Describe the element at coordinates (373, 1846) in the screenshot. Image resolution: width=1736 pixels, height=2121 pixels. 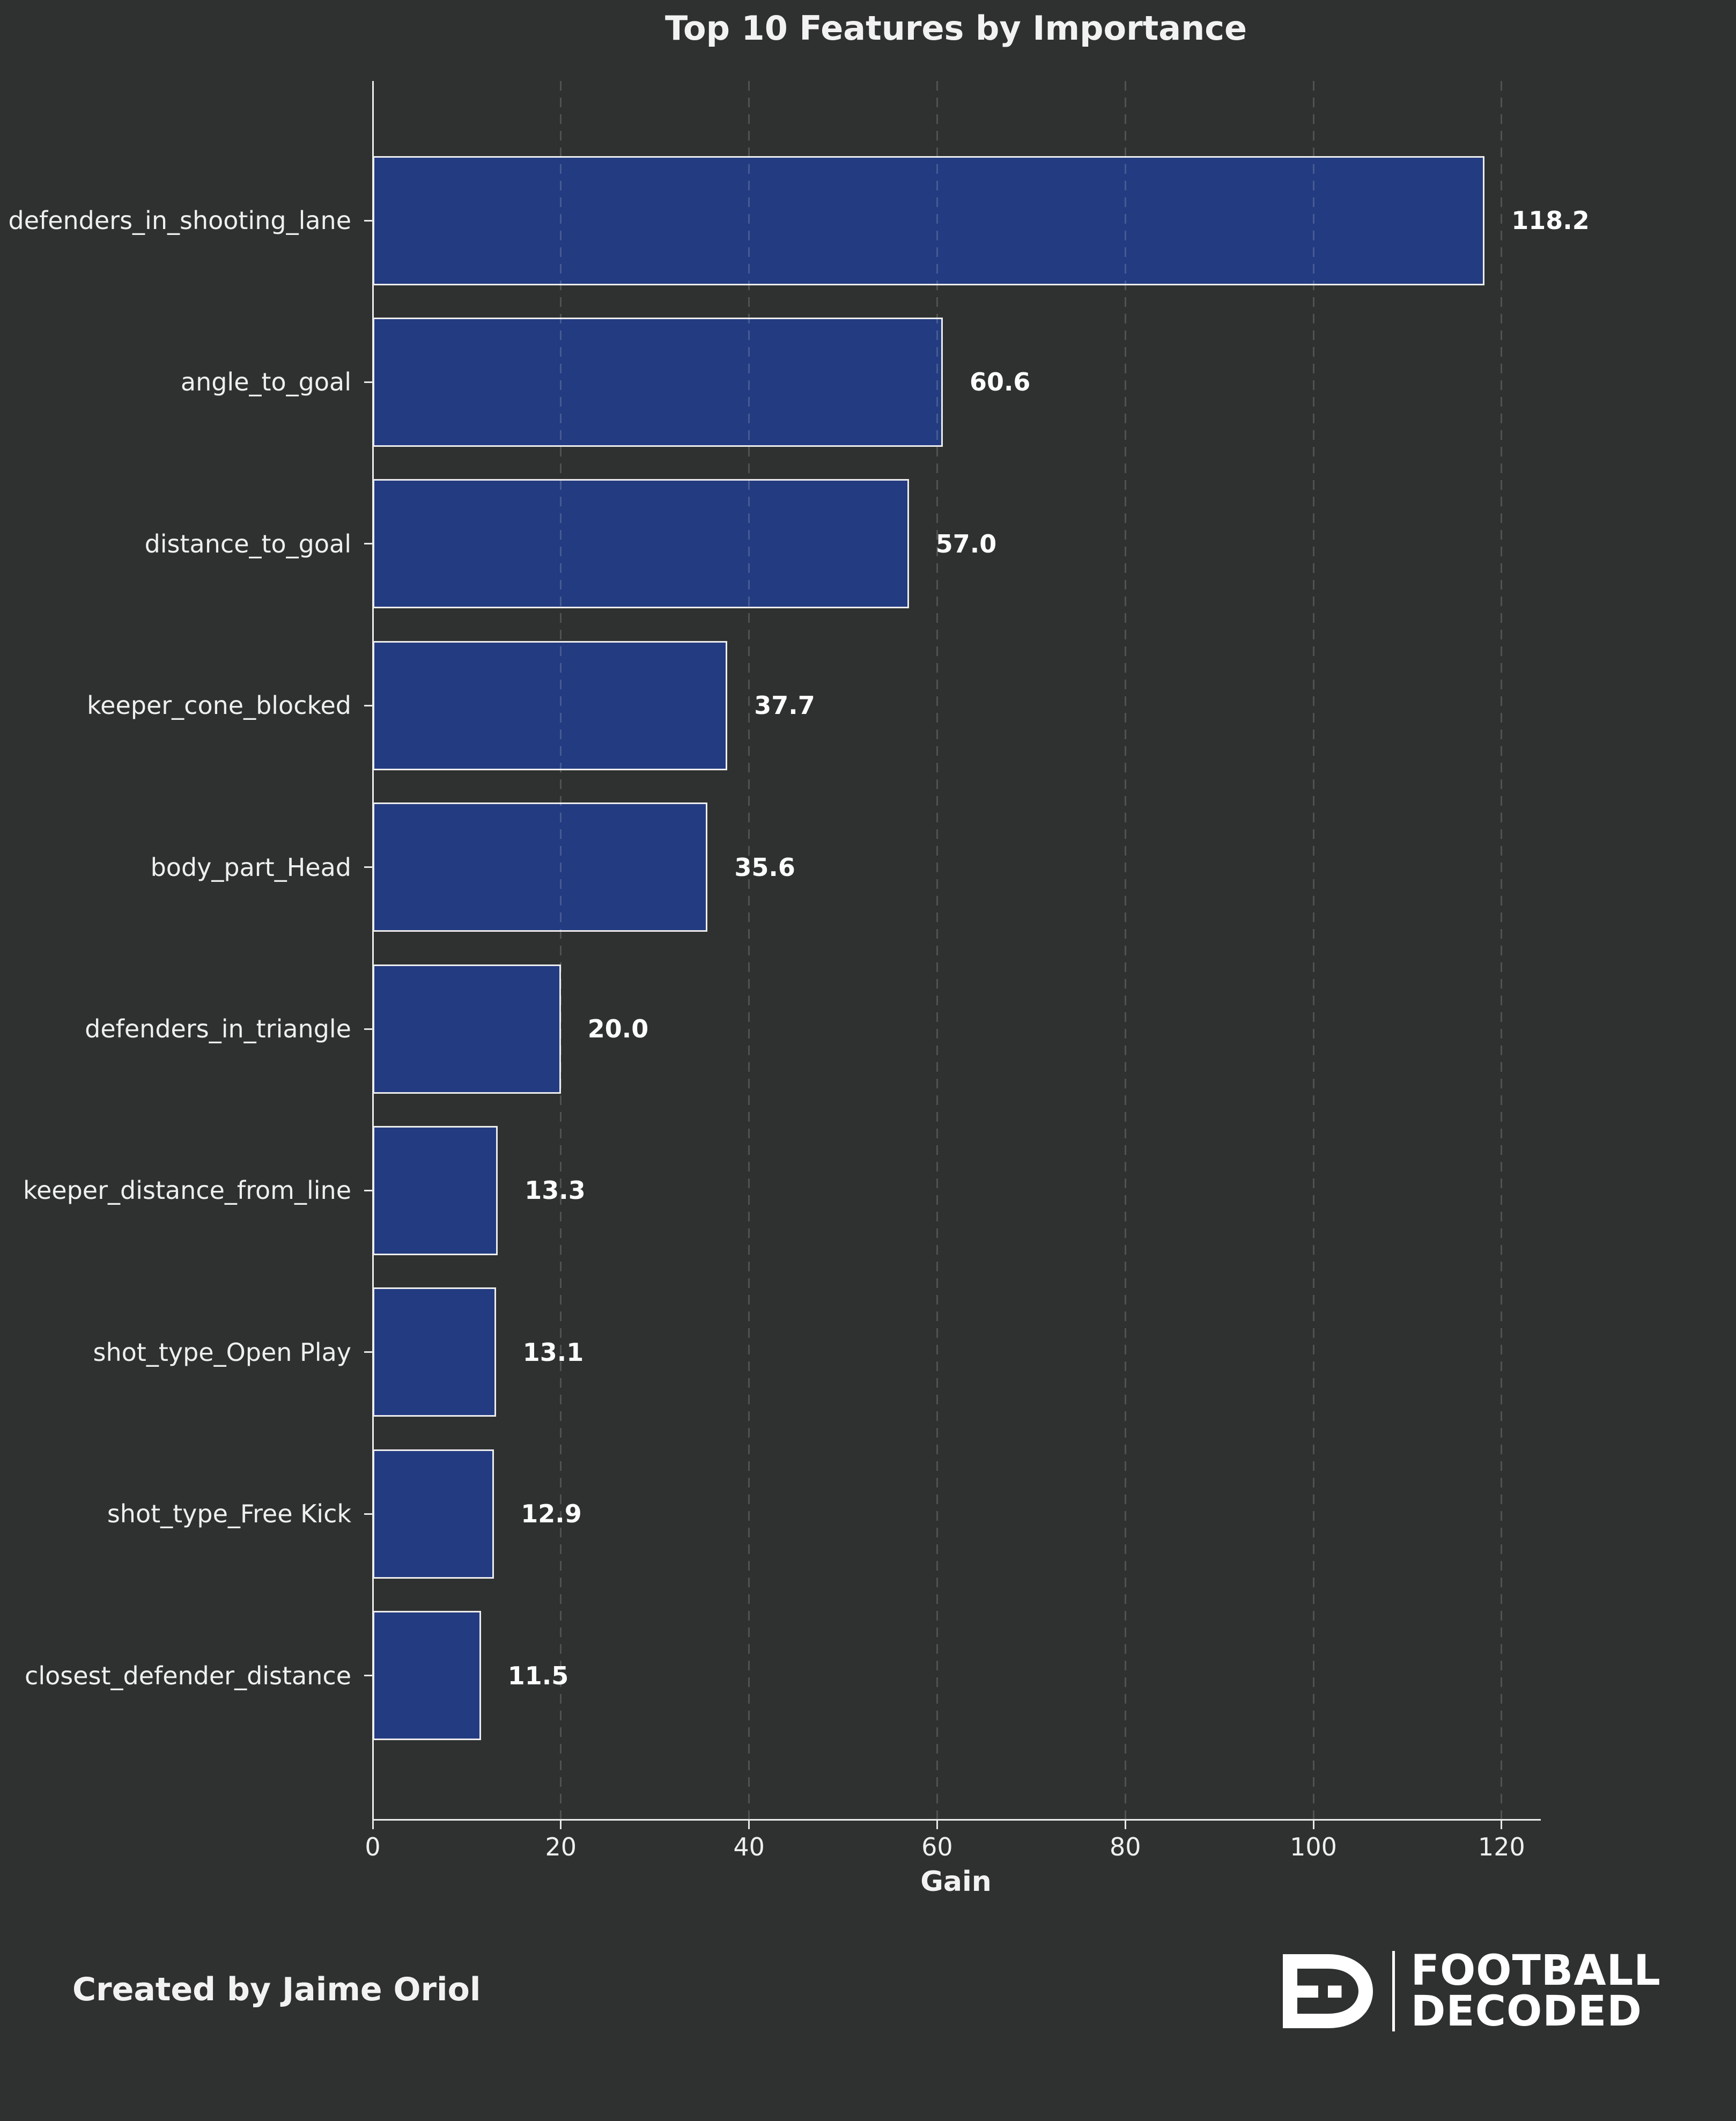
I see `x-tick-label: 0` at that location.